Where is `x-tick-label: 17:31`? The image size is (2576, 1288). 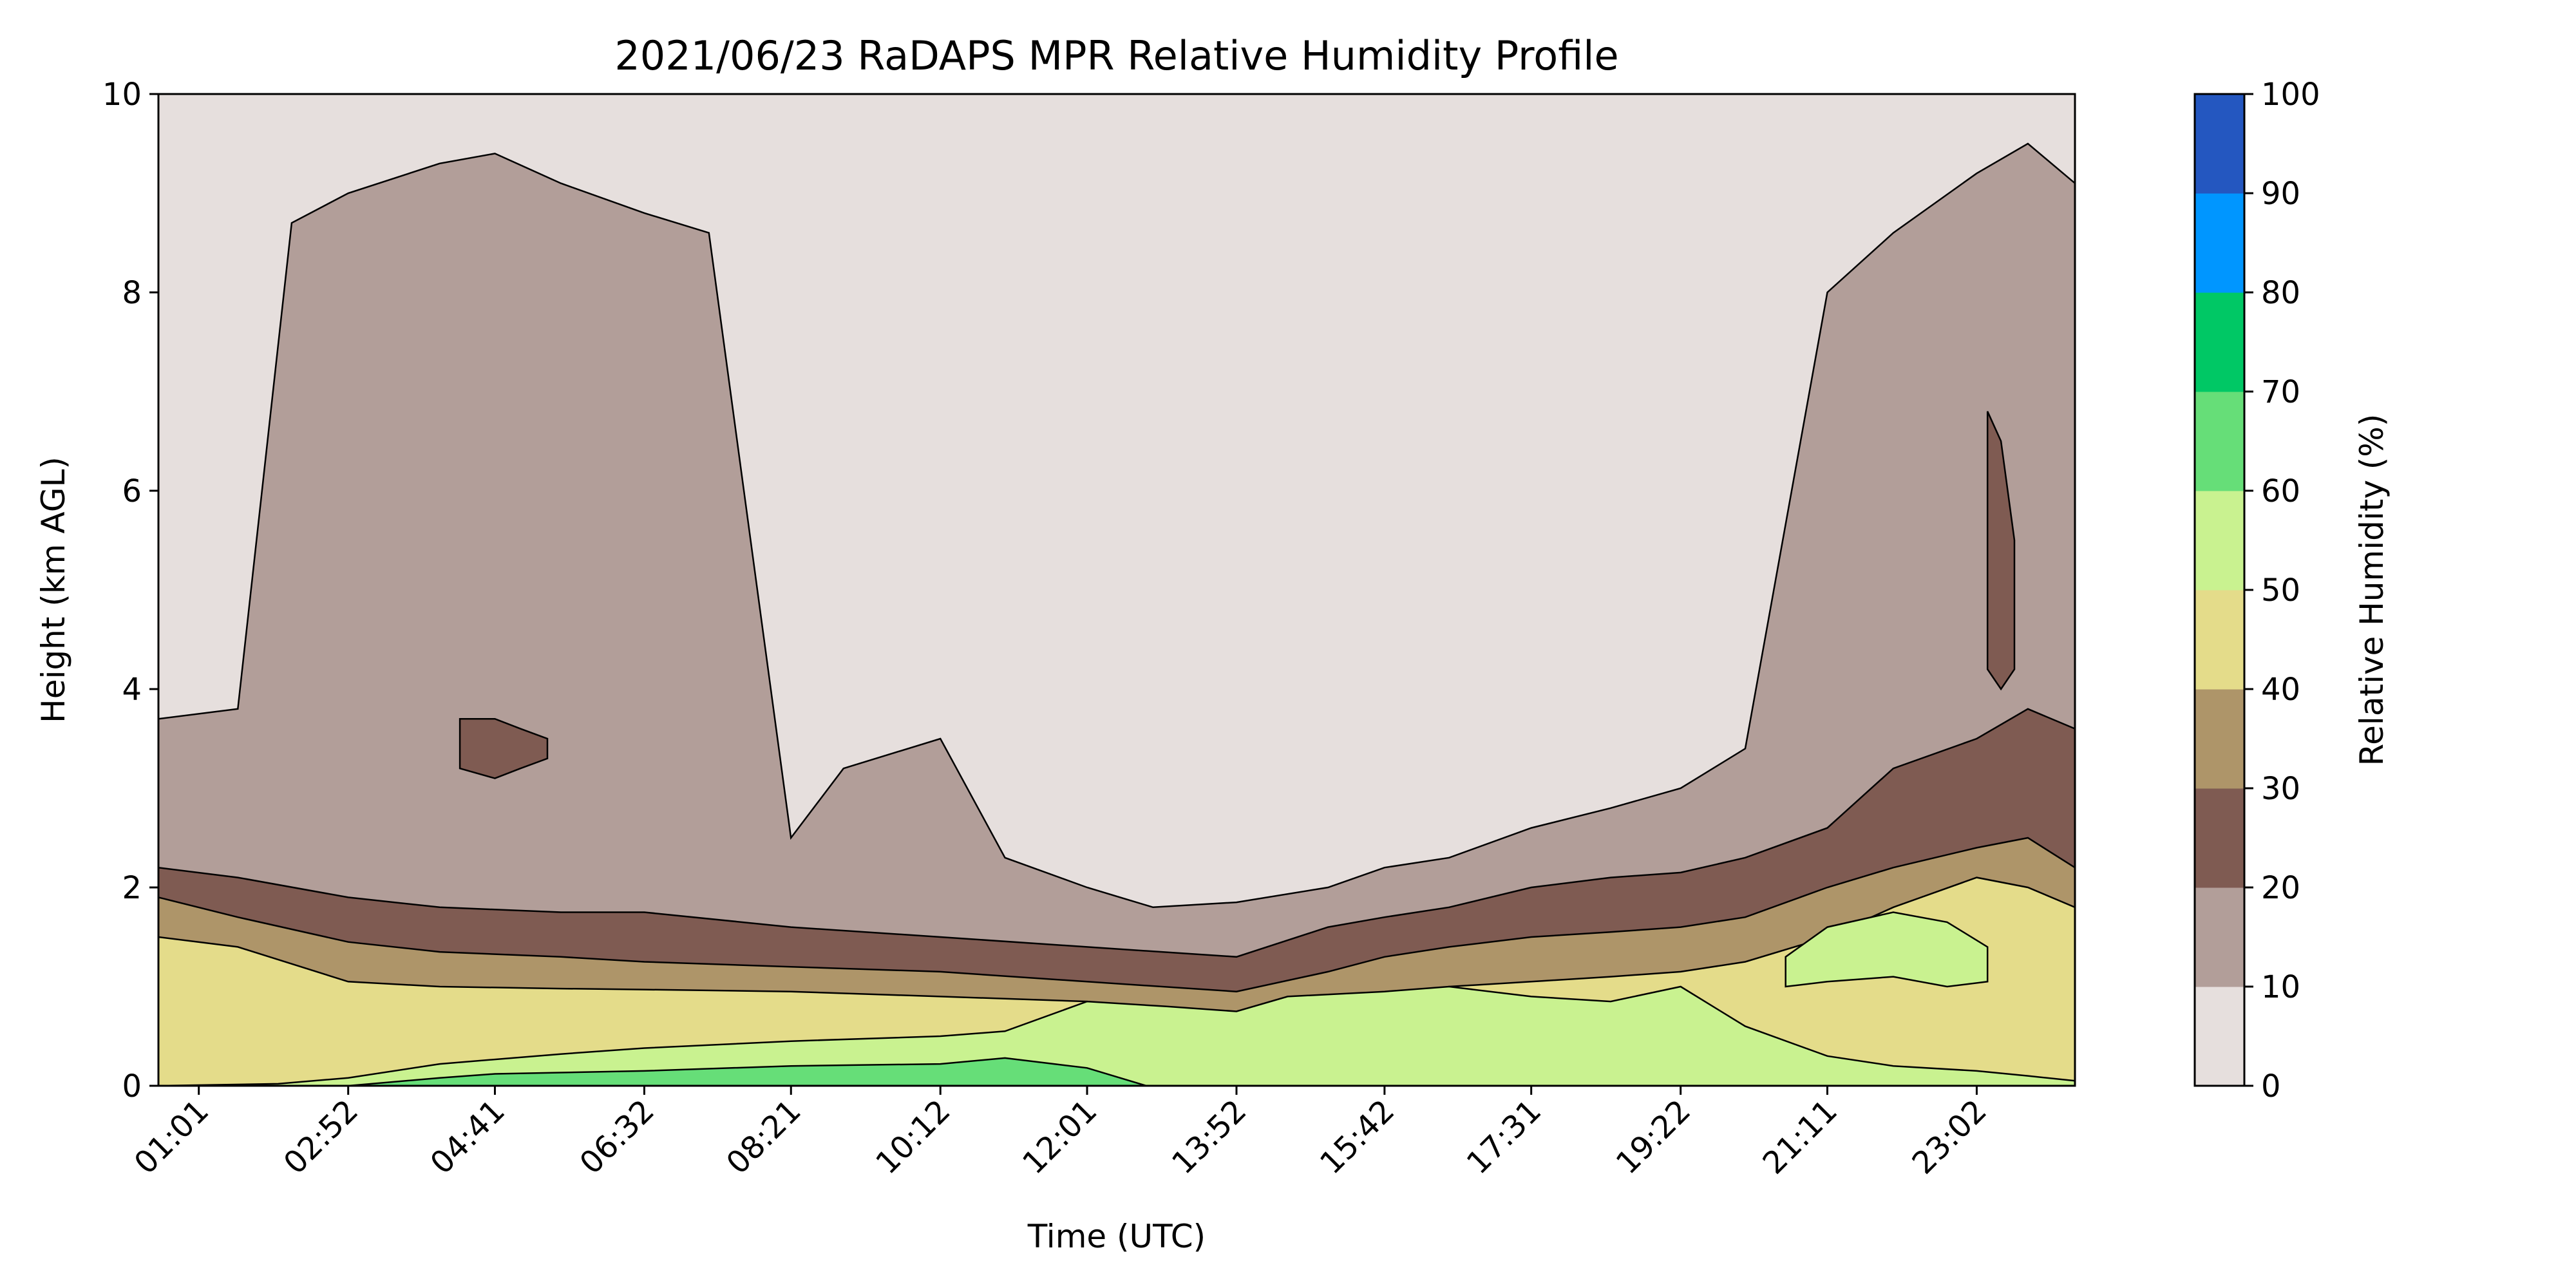
x-tick-label: 17:31 is located at coordinates (1504, 1137).